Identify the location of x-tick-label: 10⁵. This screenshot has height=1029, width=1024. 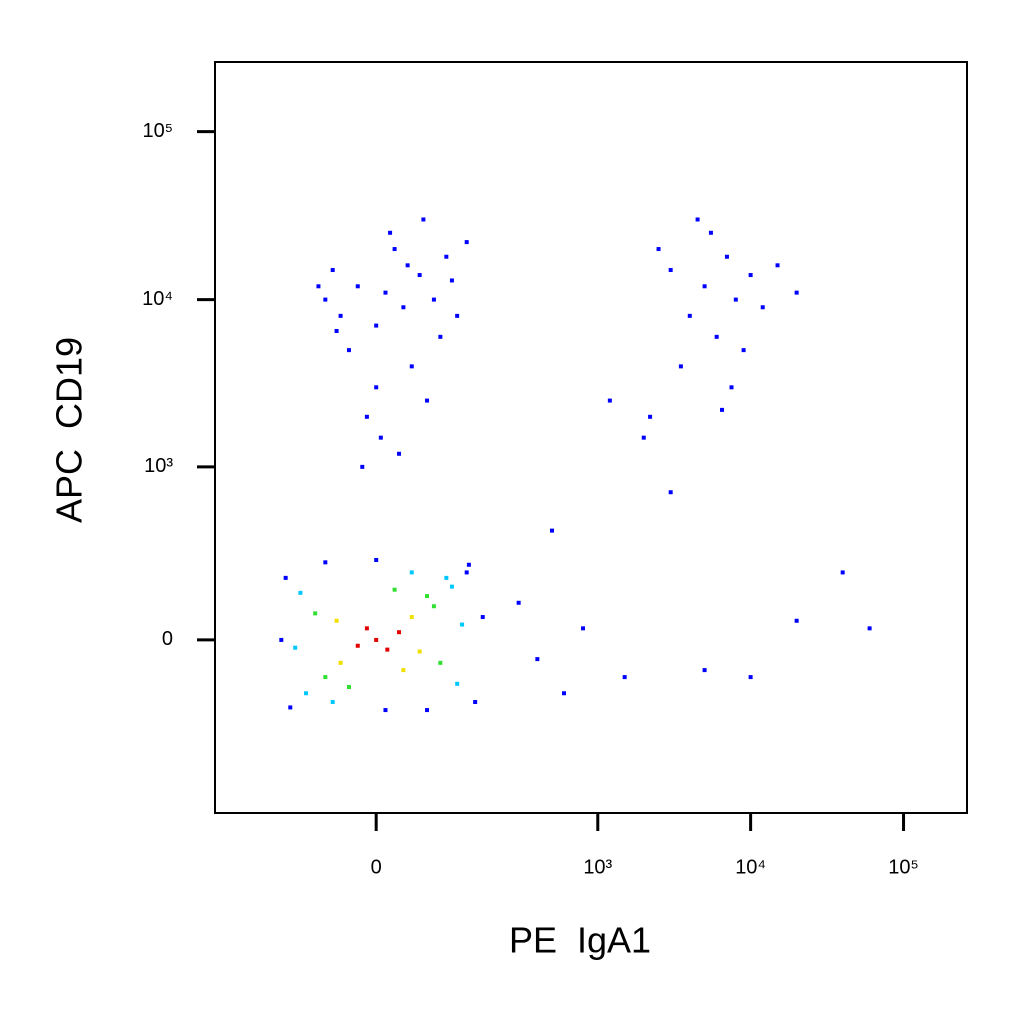
(903, 867).